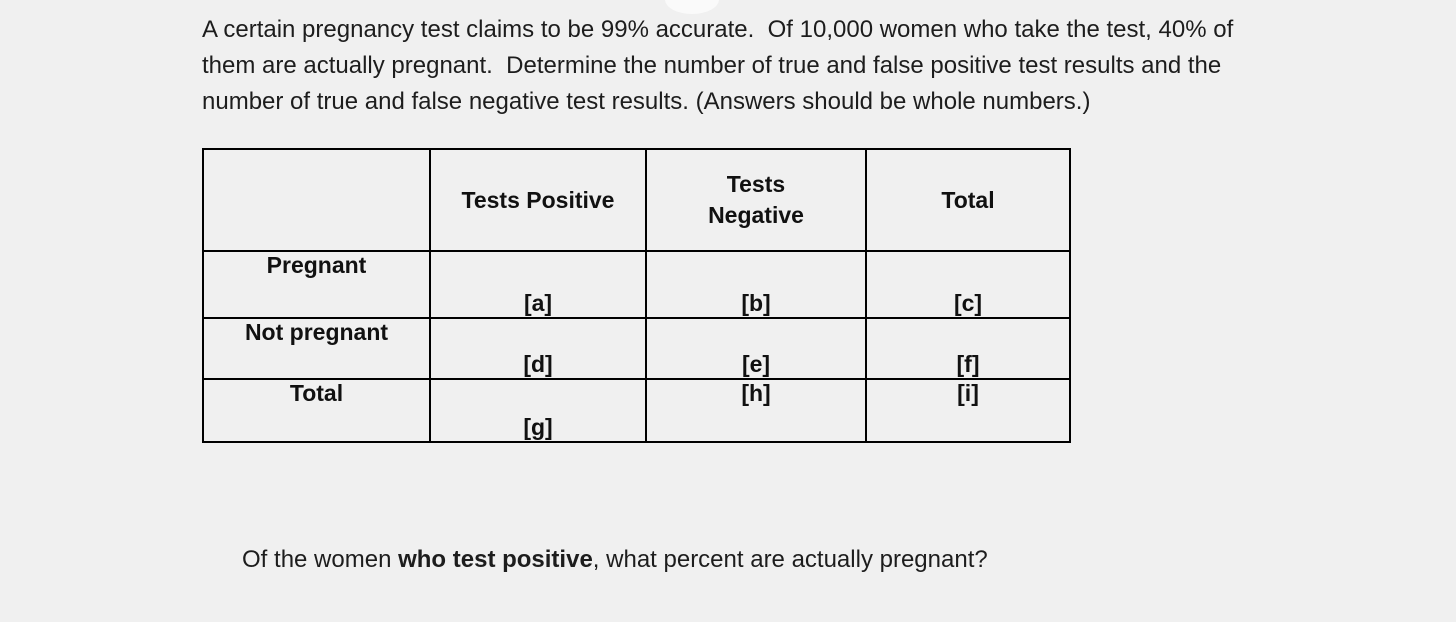 This screenshot has height=622, width=1456. I want to click on table-row-not-pregnant: Not pregnant [d] [e] [f], so click(636, 348).